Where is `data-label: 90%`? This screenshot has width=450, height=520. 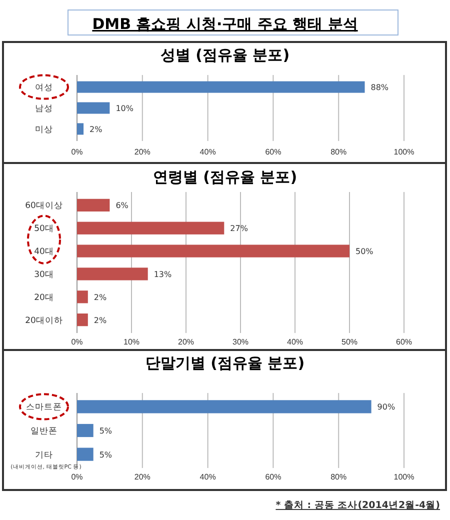
data-label: 90% is located at coordinates (386, 407).